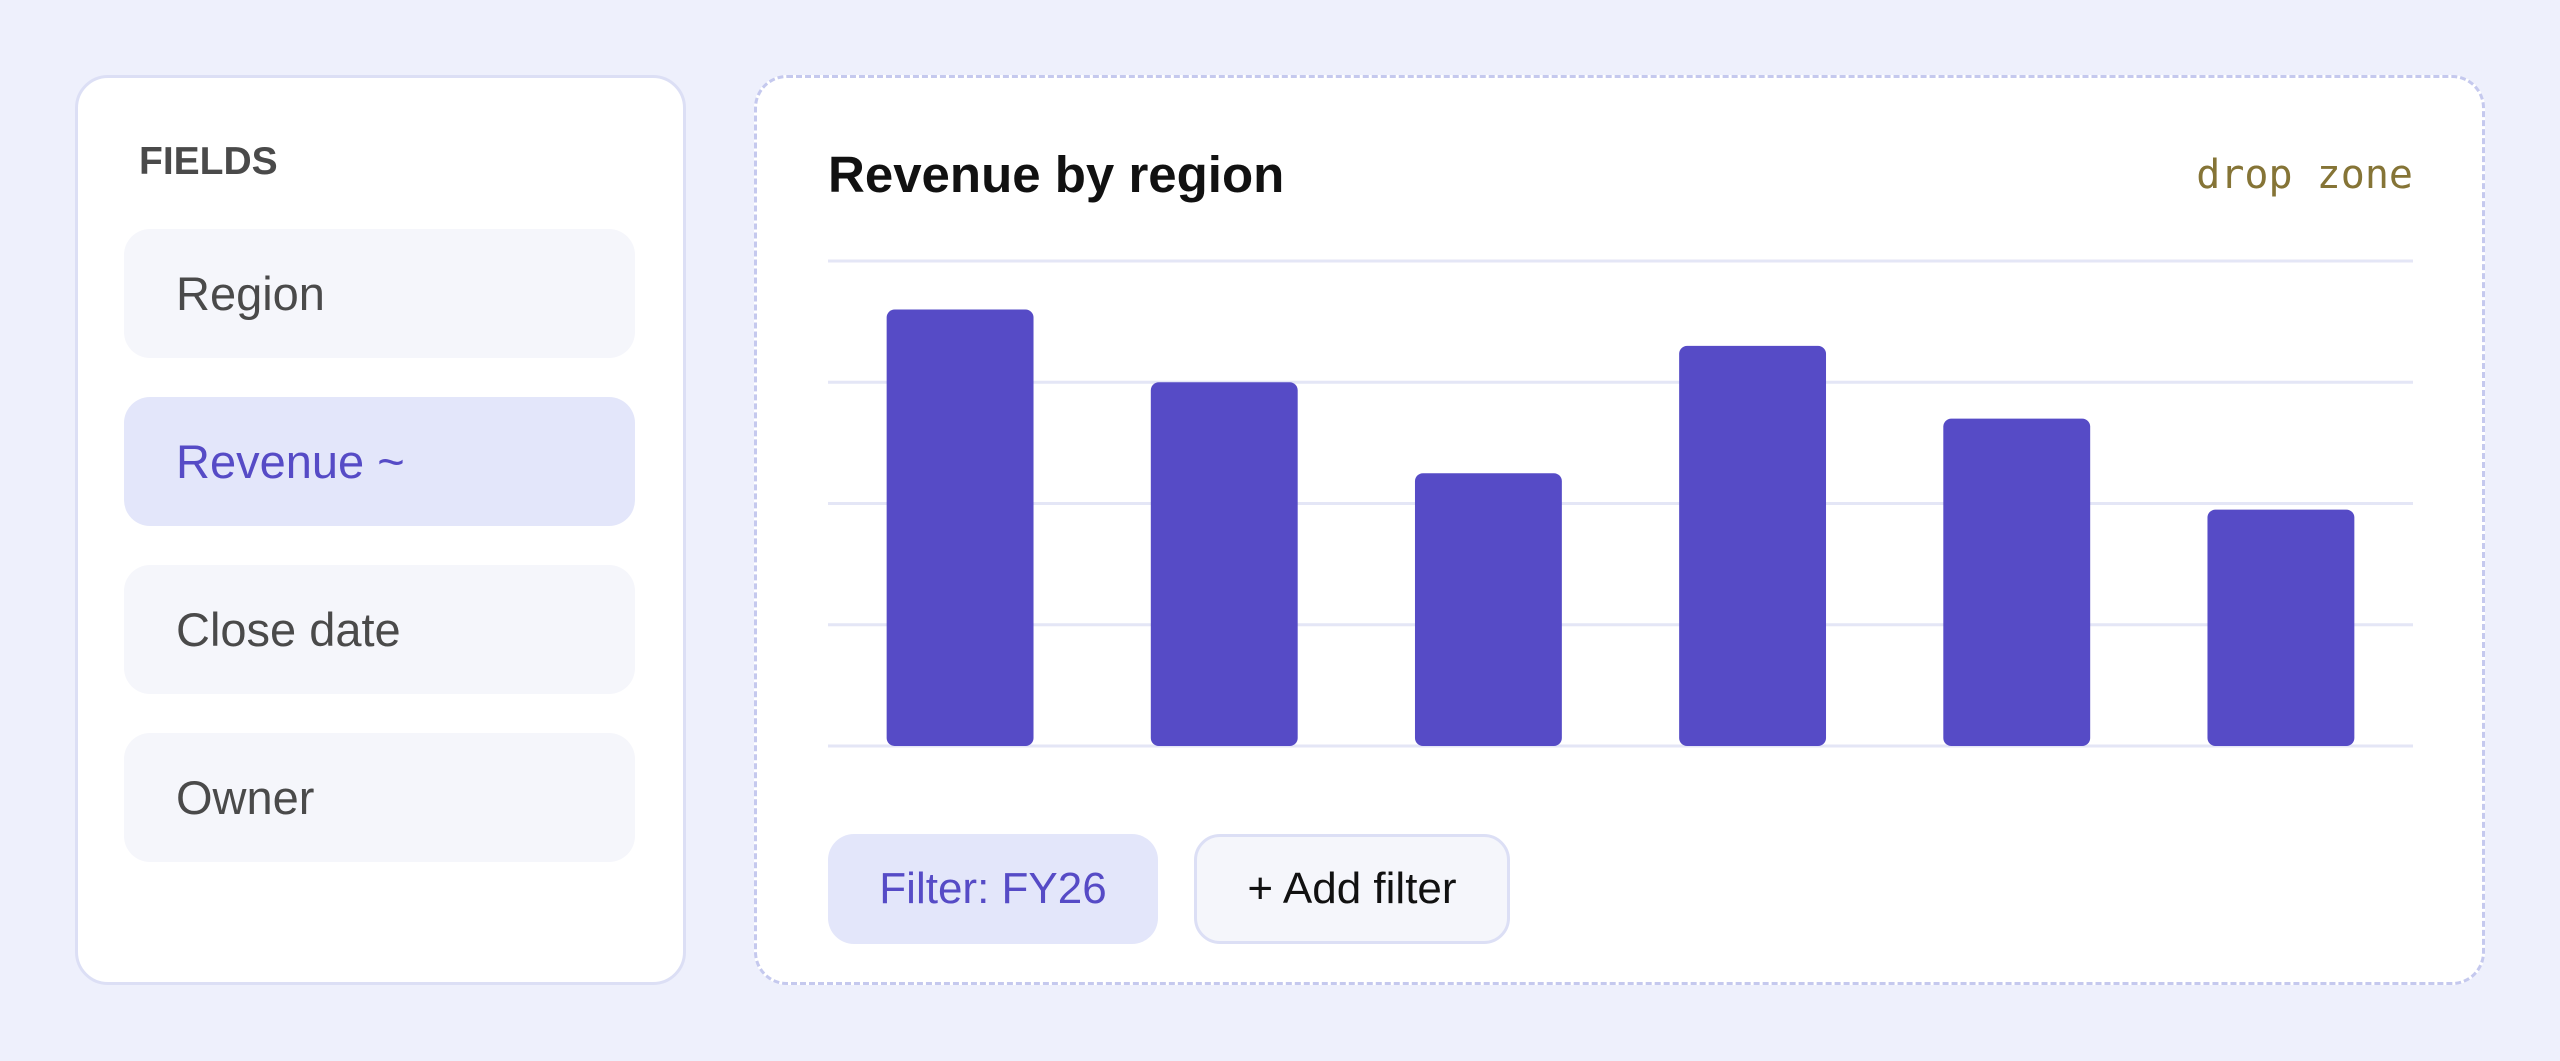  Describe the element at coordinates (208, 161) in the screenshot. I see `fields-title: FIELDS` at that location.